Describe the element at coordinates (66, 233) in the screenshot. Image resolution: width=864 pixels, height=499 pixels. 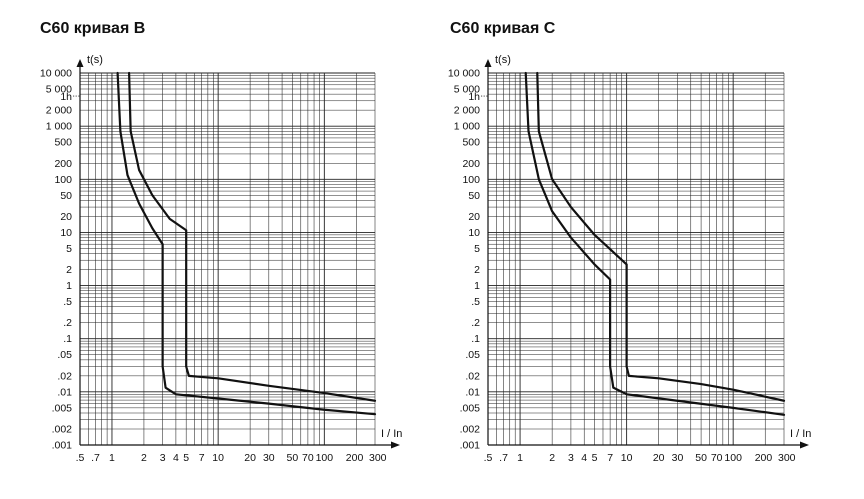
I see `y-tick-label-b-10: 10` at that location.